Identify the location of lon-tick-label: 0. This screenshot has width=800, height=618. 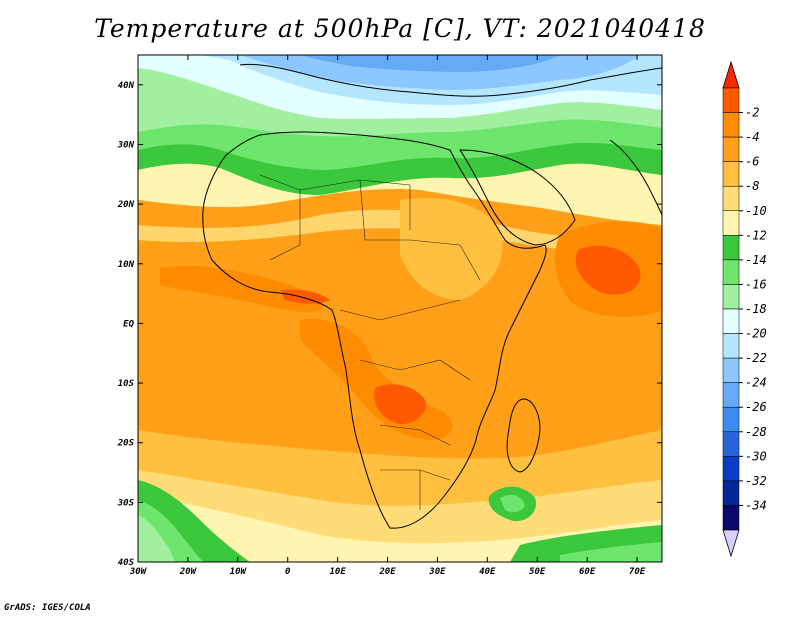
(288, 572).